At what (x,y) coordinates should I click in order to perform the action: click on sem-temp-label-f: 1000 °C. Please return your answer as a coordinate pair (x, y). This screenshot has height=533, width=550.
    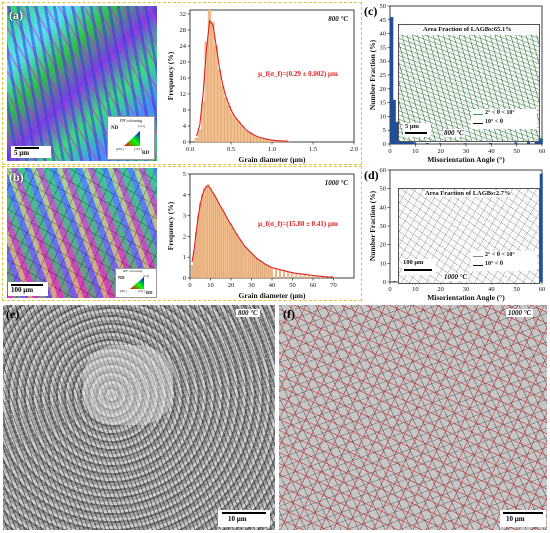
    Looking at the image, I should click on (520, 313).